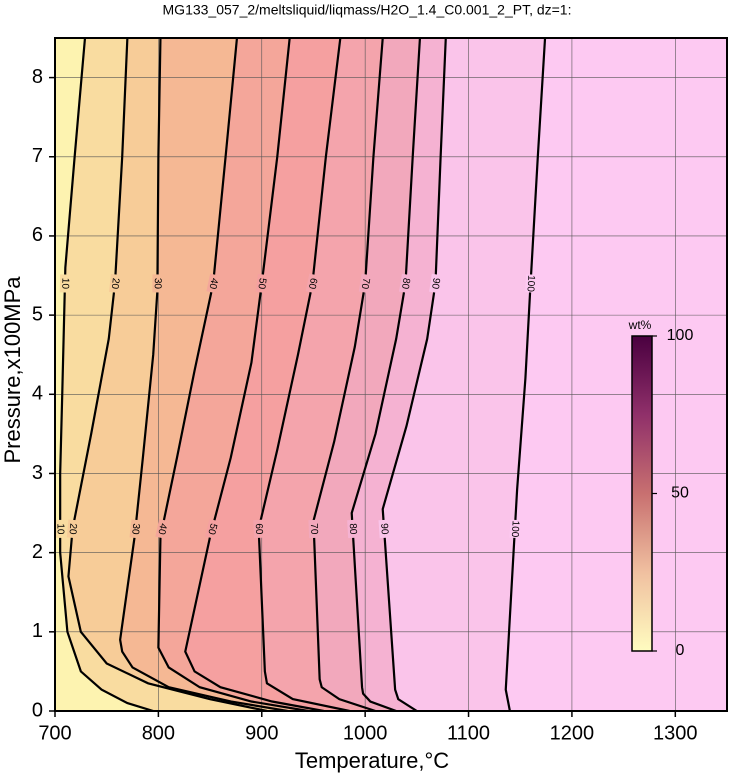  I want to click on y-tick-label: 2, so click(37, 552).